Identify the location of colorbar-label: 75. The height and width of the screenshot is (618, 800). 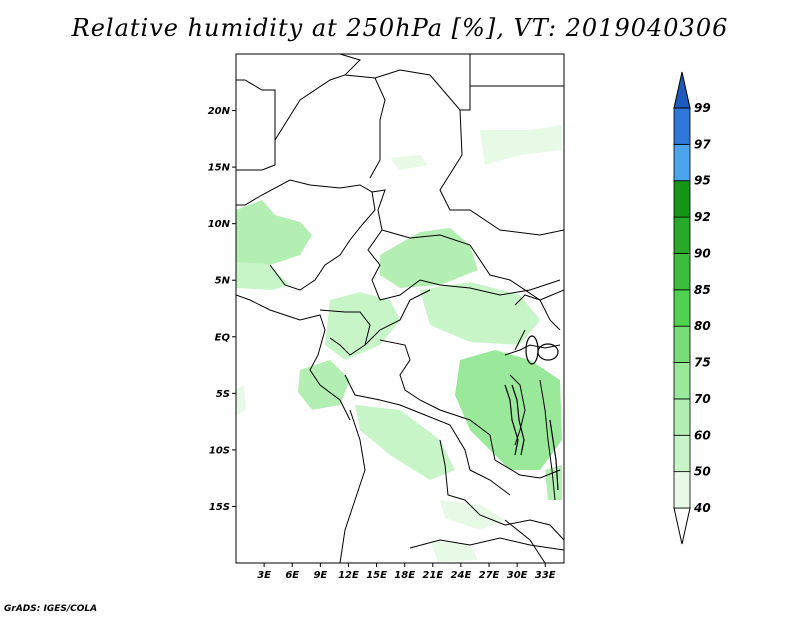
(702, 363).